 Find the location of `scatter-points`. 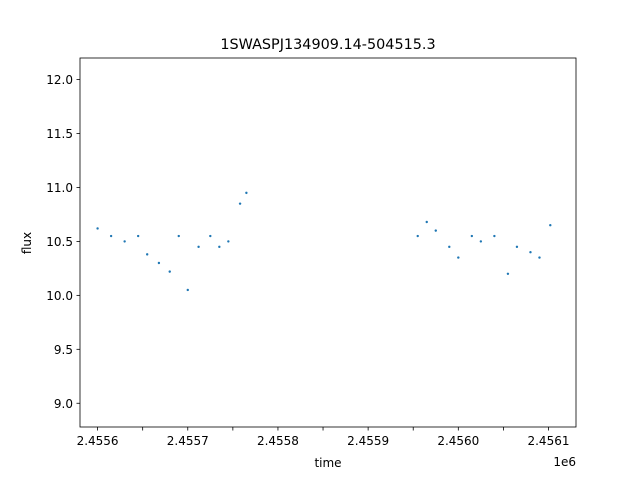

scatter-points is located at coordinates (324, 241).